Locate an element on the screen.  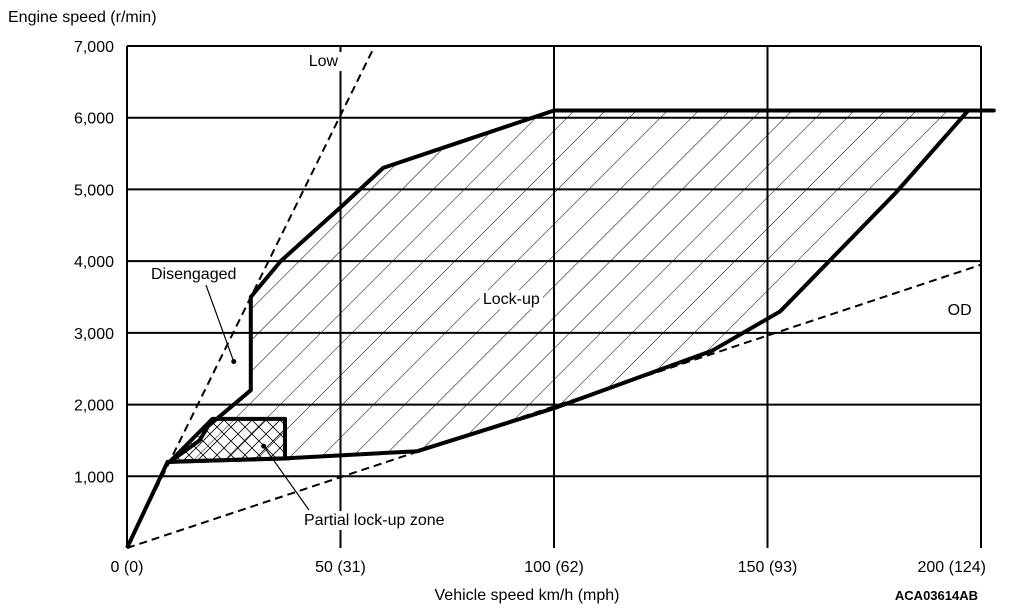
low-annotation-bg is located at coordinates (323, 62).